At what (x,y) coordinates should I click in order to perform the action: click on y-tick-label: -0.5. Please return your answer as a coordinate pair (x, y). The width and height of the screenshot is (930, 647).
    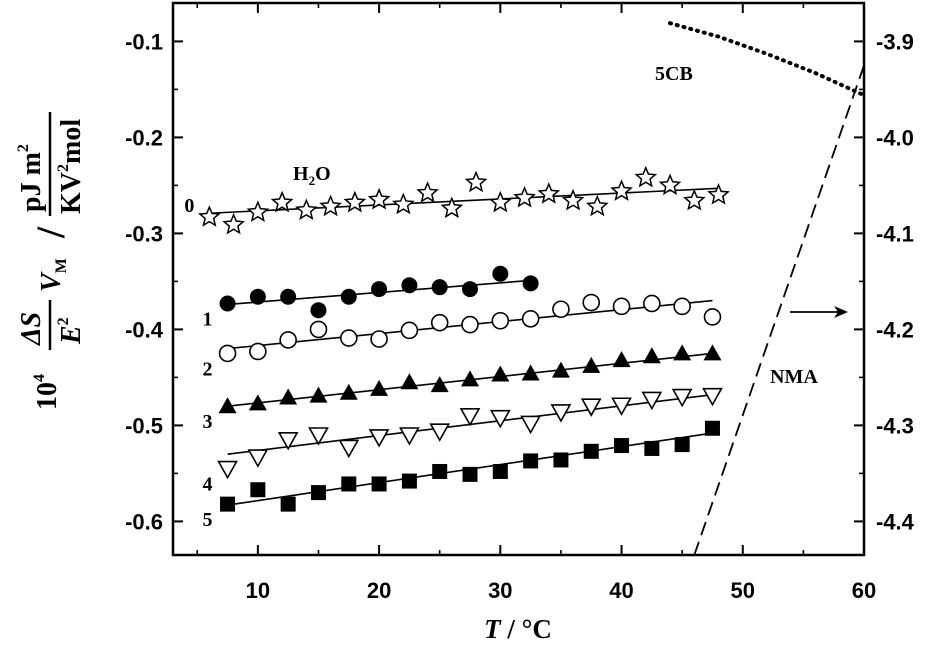
    Looking at the image, I should click on (144, 425).